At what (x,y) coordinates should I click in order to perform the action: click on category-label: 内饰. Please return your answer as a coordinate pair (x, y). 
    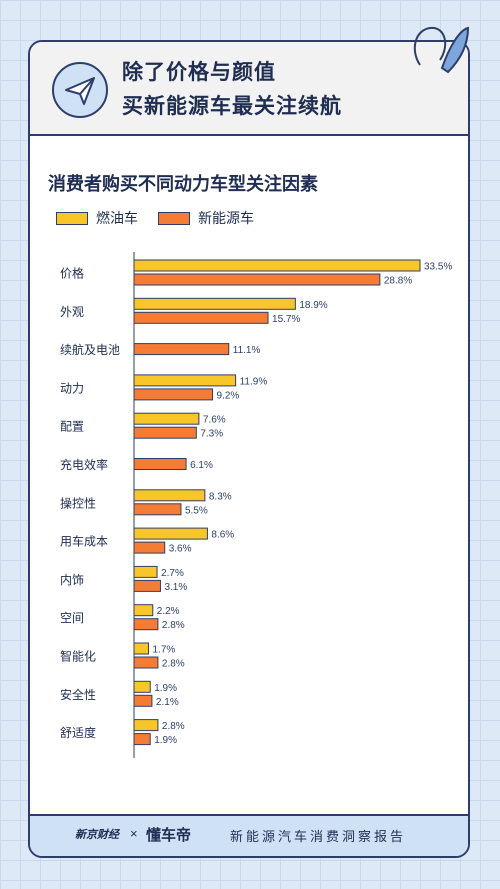
    Looking at the image, I should click on (72, 580).